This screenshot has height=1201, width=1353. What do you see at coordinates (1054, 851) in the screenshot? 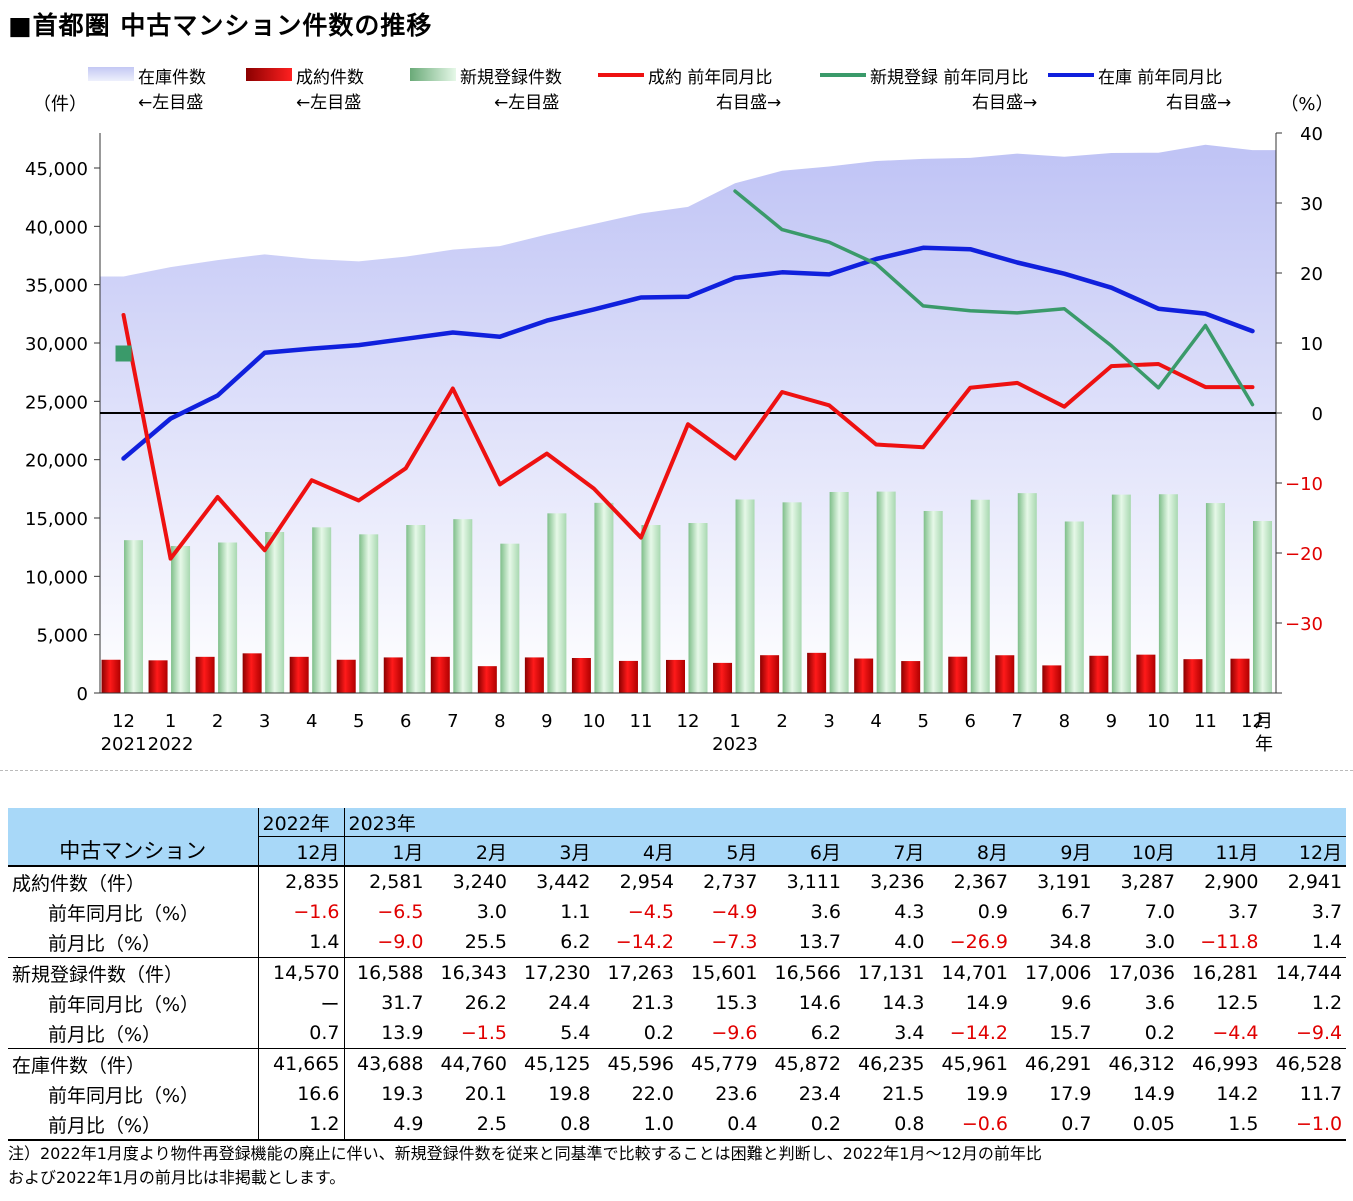
I see `month-header: 9月` at bounding box center [1054, 851].